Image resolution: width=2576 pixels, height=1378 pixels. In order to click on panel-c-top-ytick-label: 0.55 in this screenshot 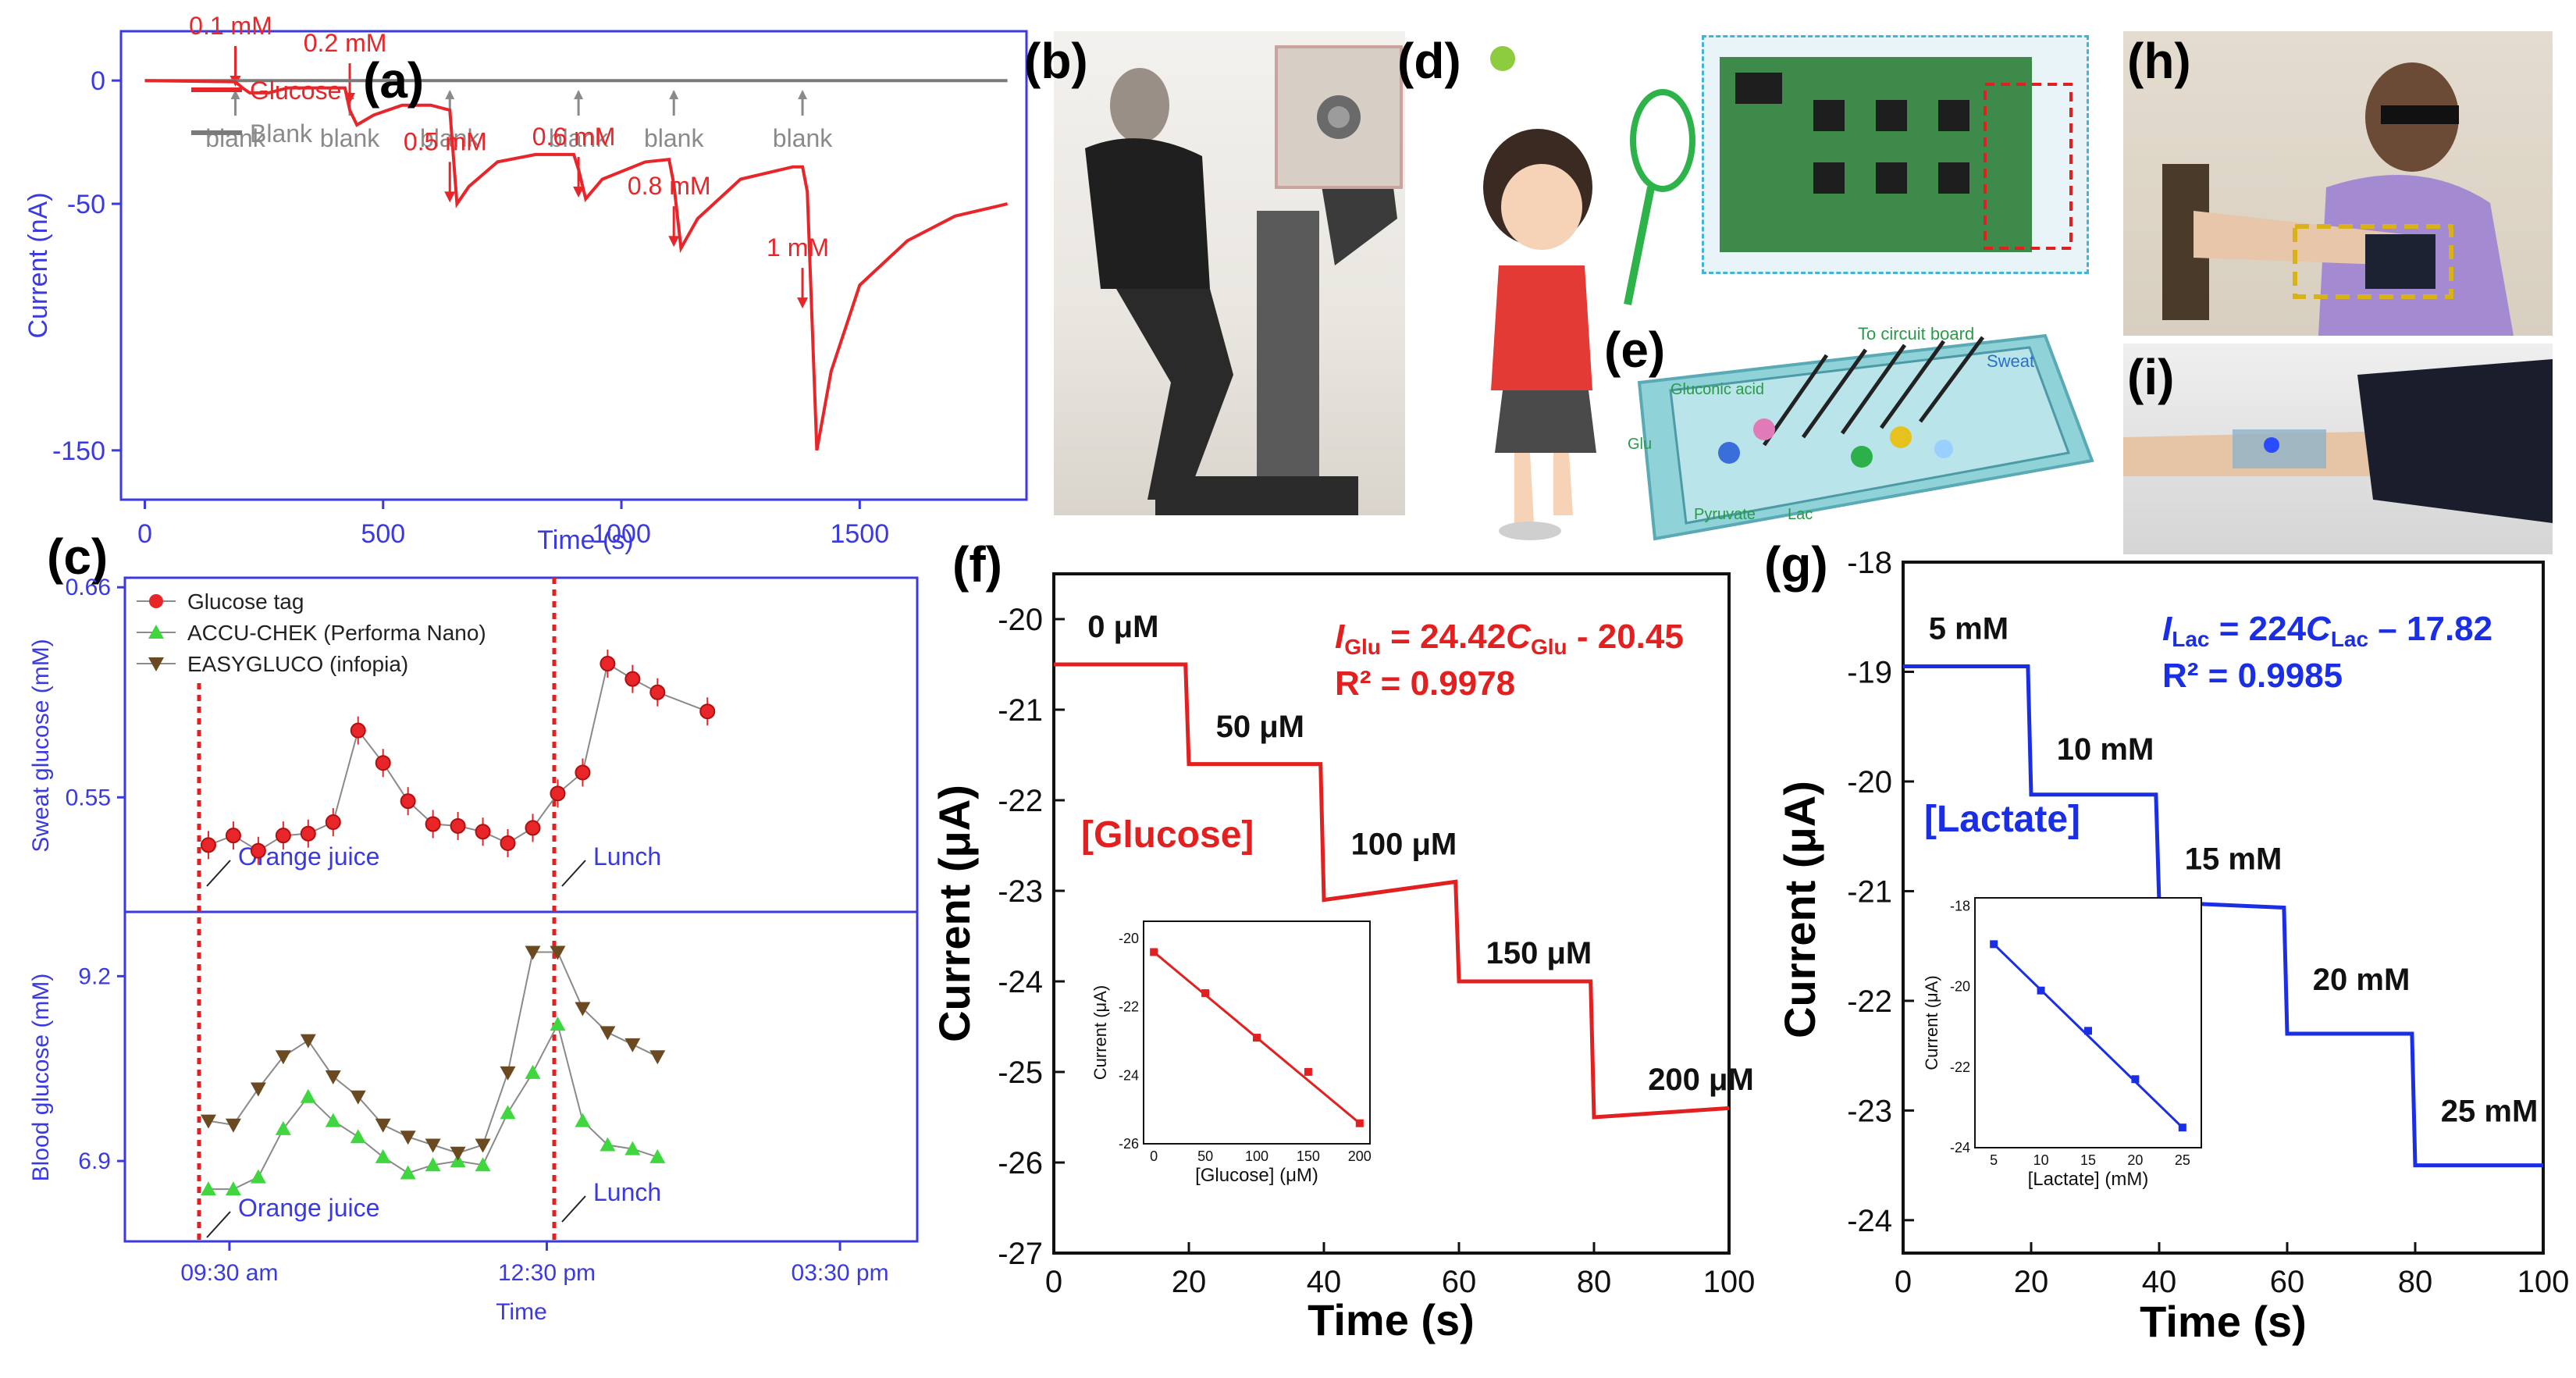, I will do `click(88, 798)`.